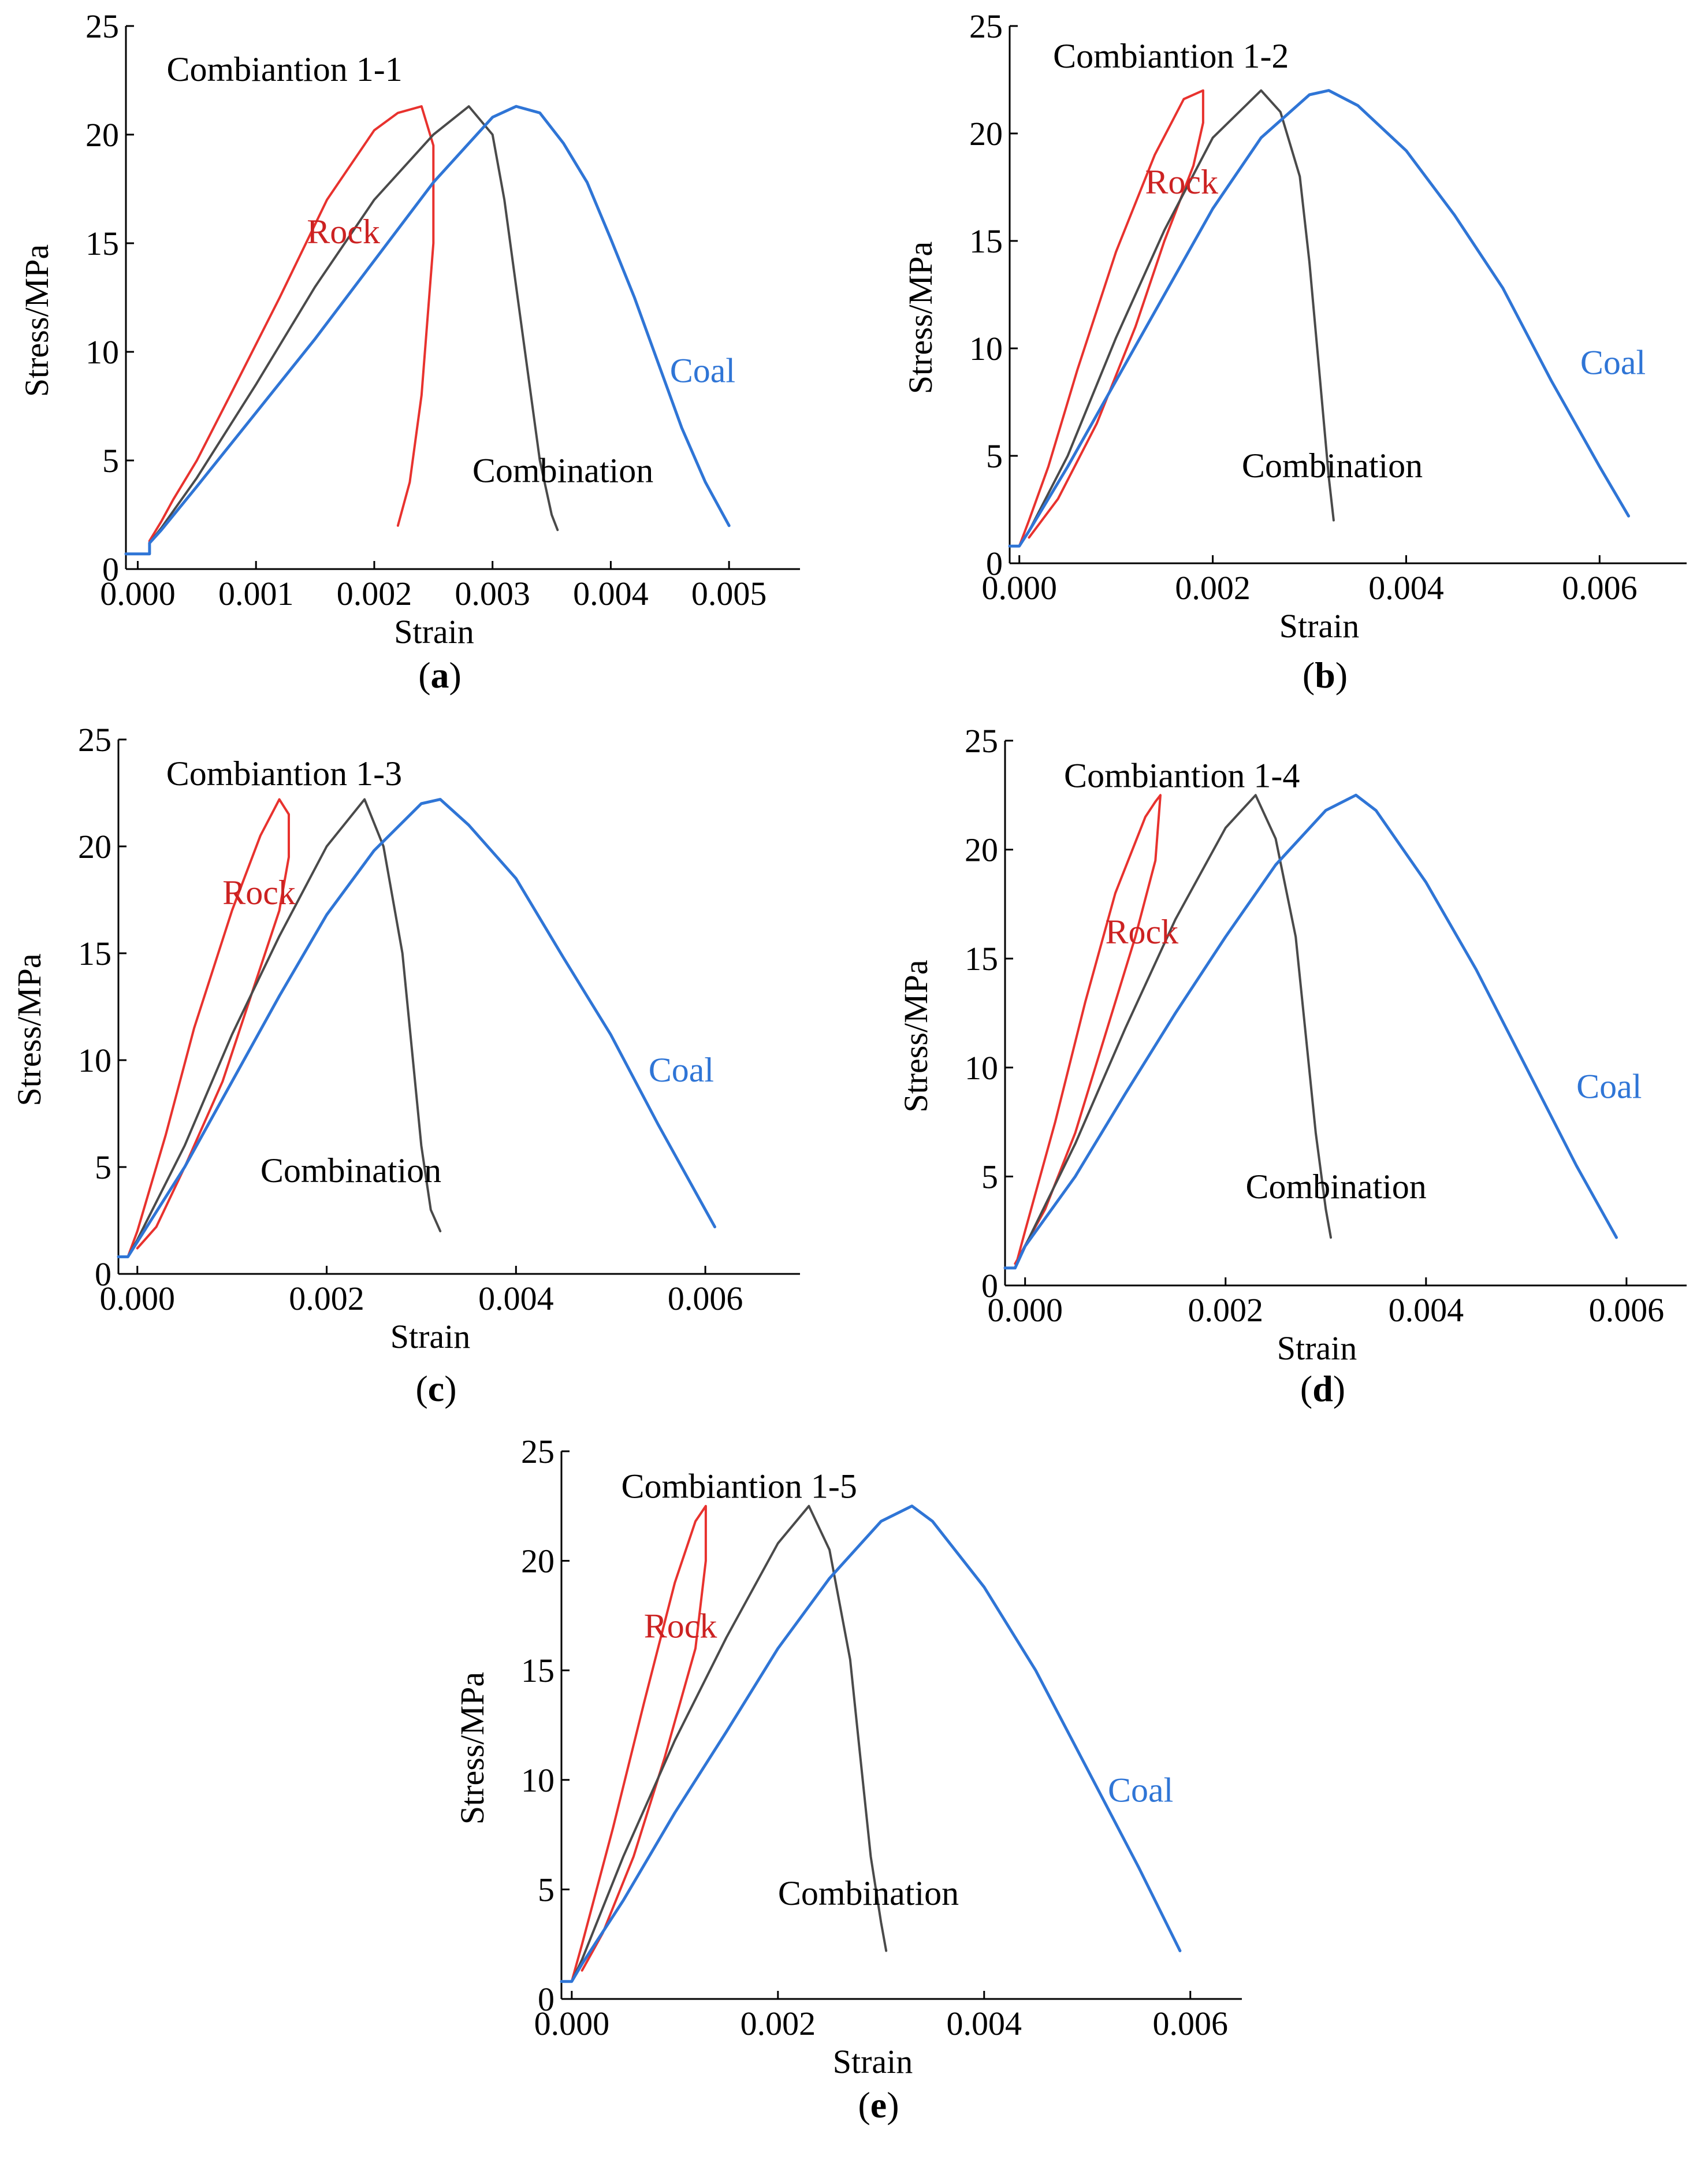  Describe the element at coordinates (256, 593) in the screenshot. I see `x-tick-label: 0.001` at that location.